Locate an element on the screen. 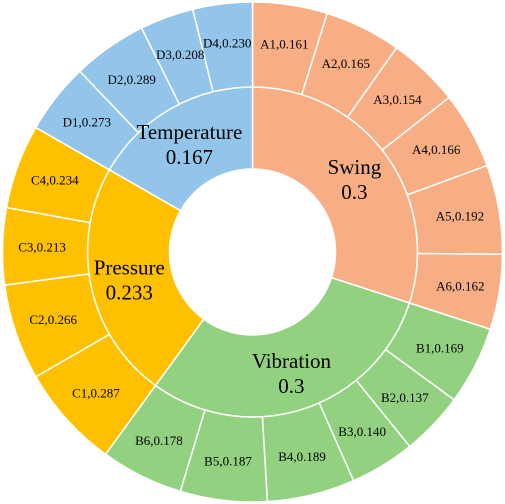  group-weight-pressure: 0.233 is located at coordinates (129, 292).